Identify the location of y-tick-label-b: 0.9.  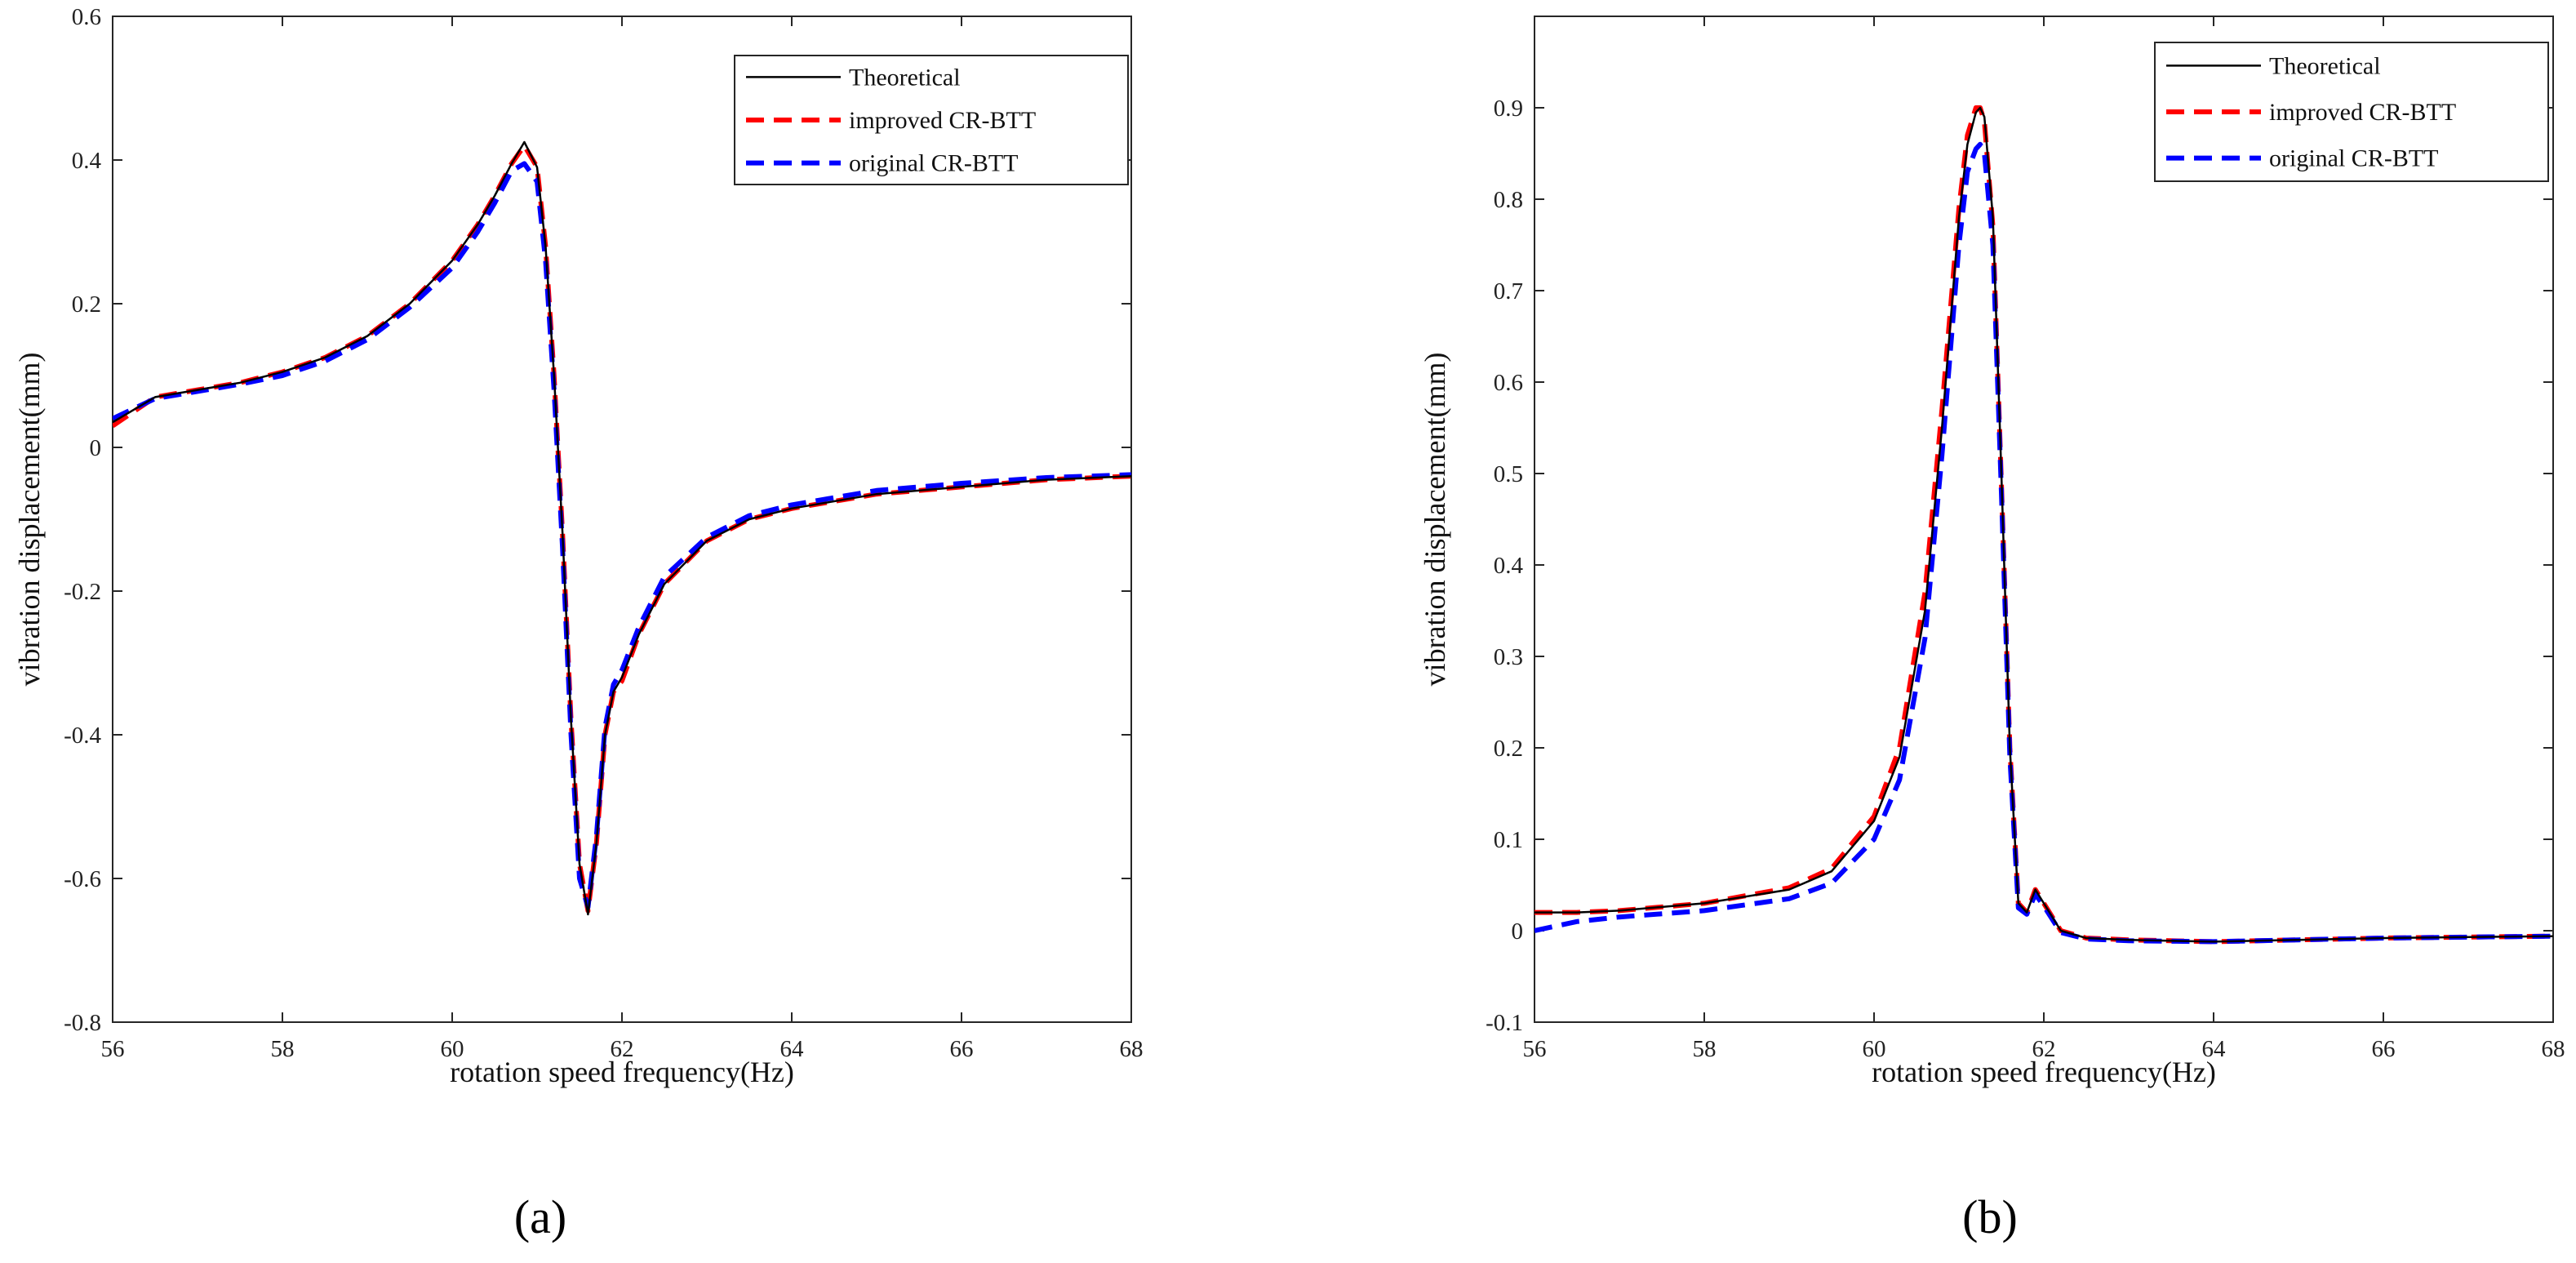
(1508, 109).